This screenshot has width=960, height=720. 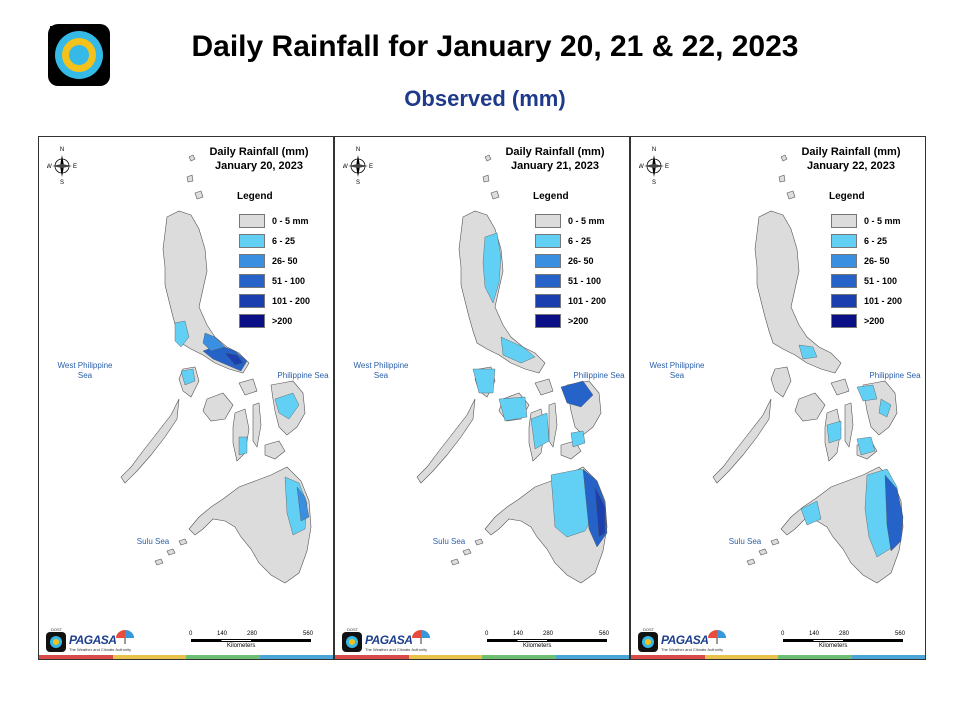 I want to click on legend-label: 6 - 25, so click(x=284, y=241).